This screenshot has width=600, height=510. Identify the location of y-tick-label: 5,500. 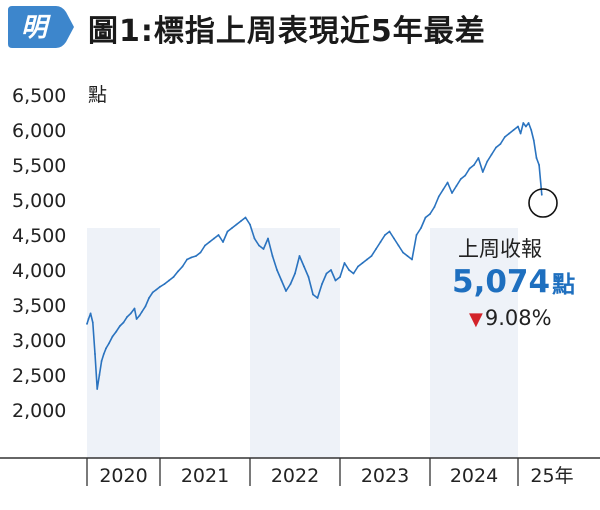
(39, 166).